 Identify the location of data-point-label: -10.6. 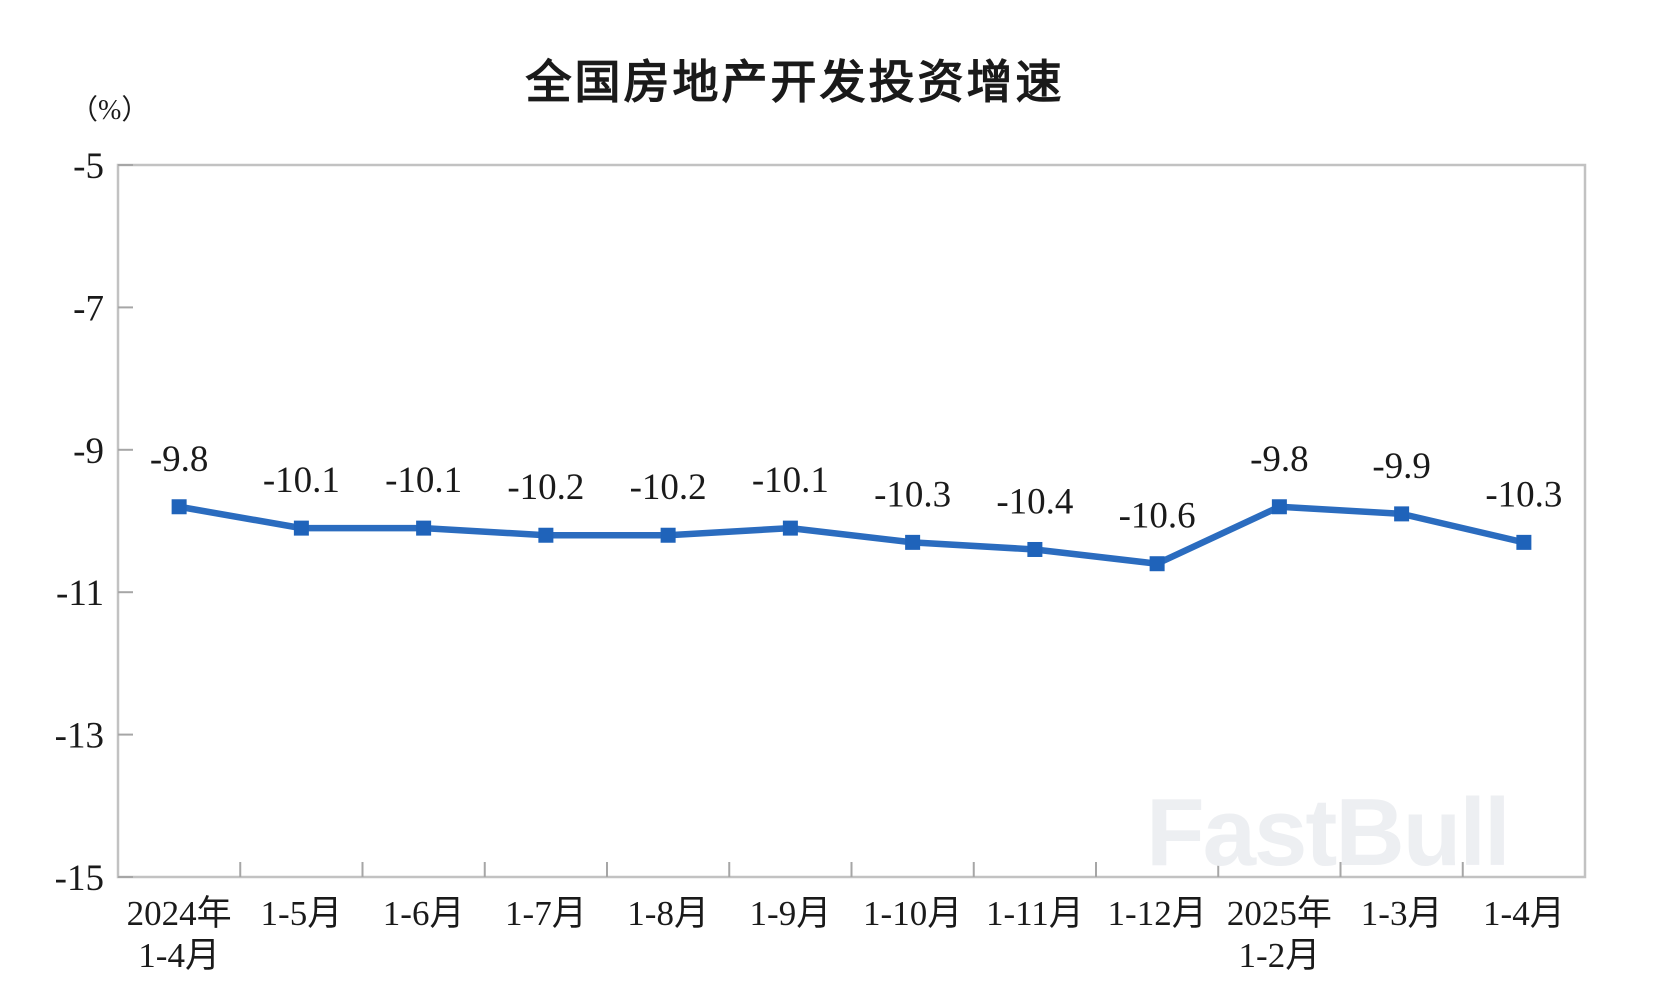
(1157, 516).